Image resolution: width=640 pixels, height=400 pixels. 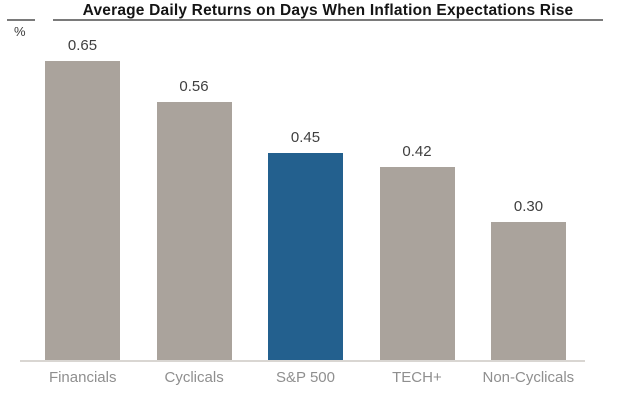 What do you see at coordinates (82, 210) in the screenshot?
I see `bar-financials` at bounding box center [82, 210].